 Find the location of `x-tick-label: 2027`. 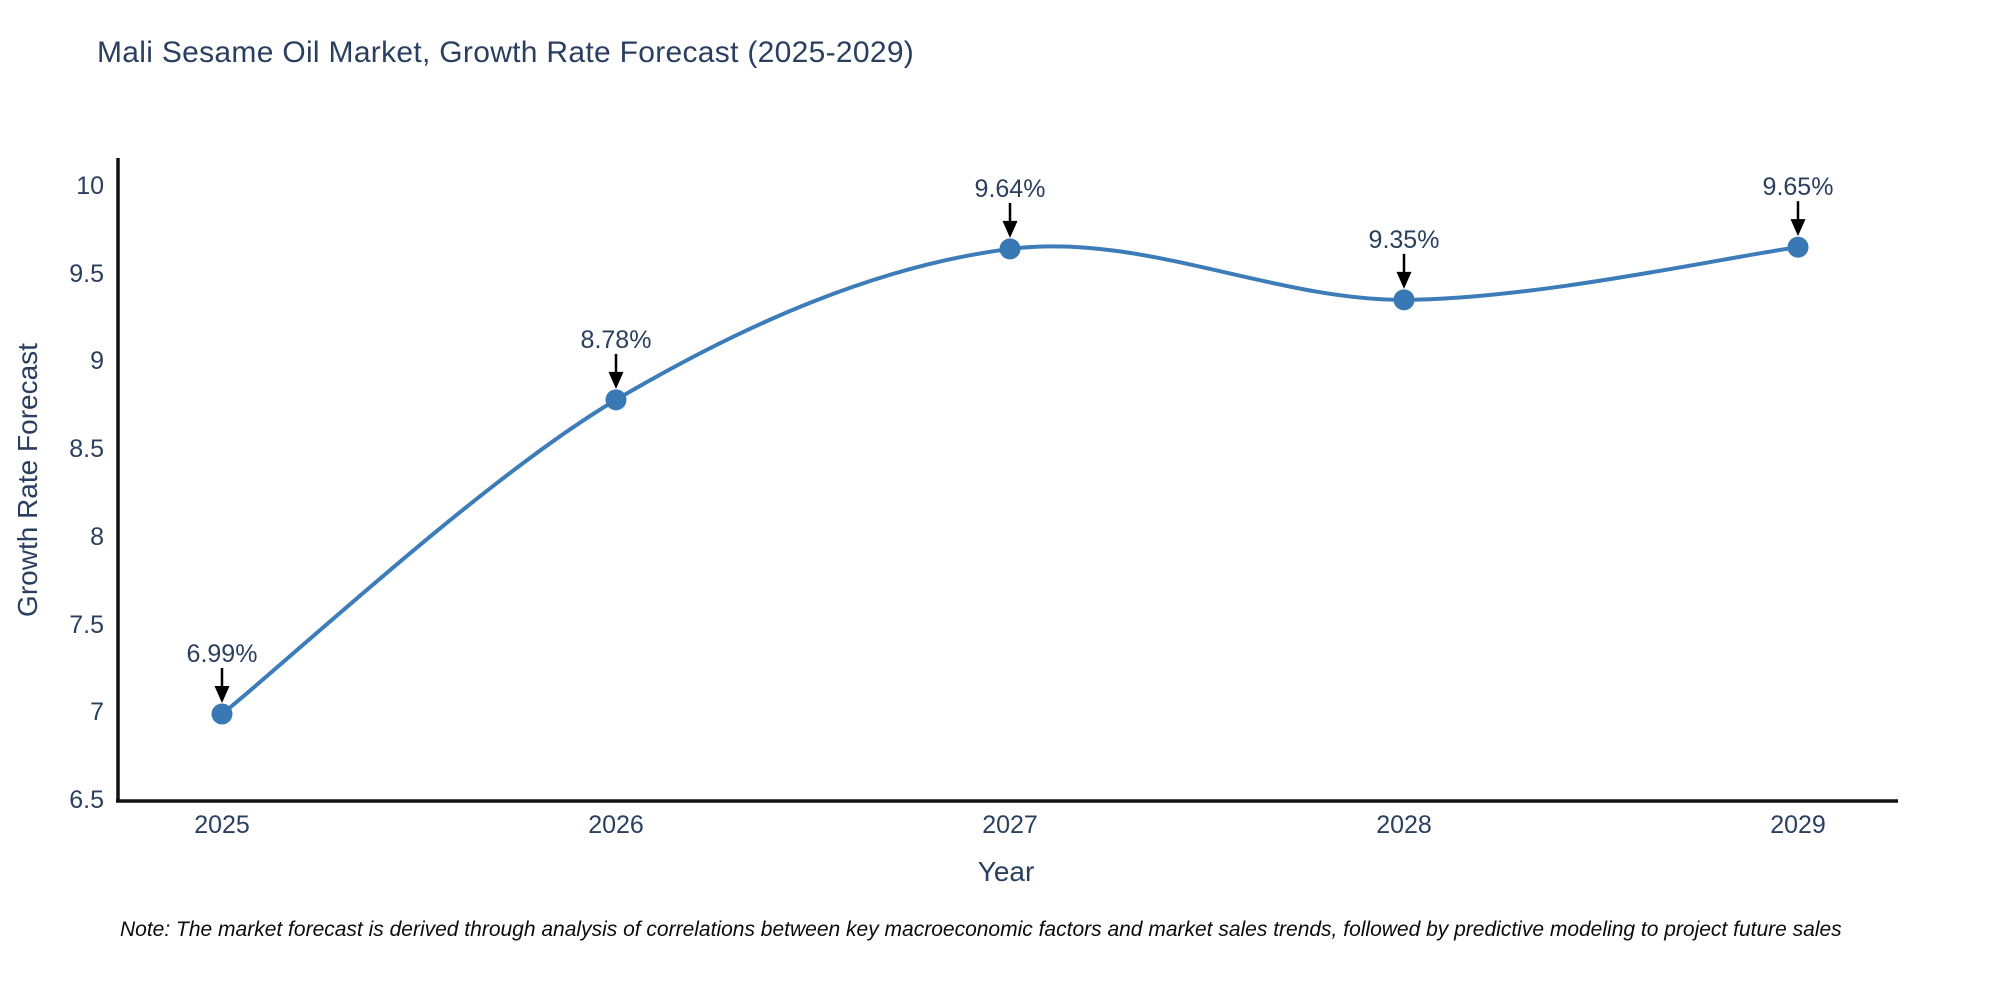

x-tick-label: 2027 is located at coordinates (1010, 825).